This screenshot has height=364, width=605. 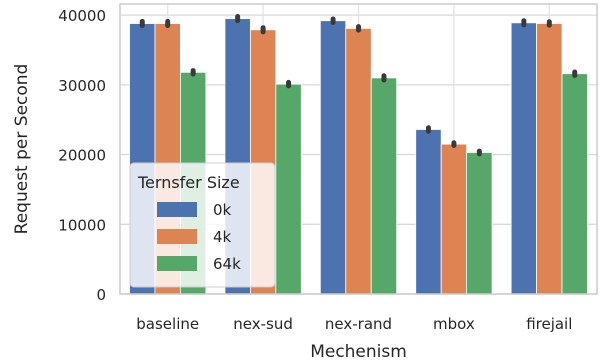 I want to click on legend-swatch-0k, so click(x=177, y=209).